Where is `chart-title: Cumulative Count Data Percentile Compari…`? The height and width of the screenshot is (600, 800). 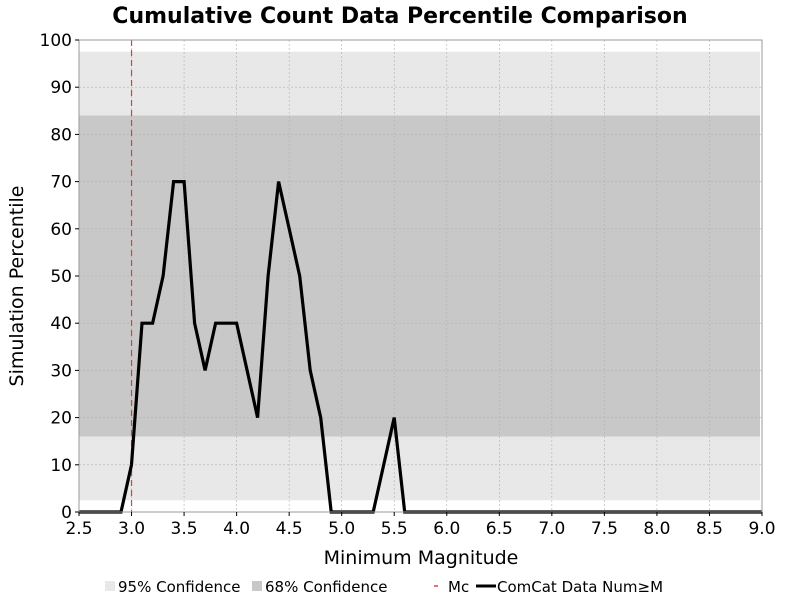
chart-title: Cumulative Count Data Percentile Compari… is located at coordinates (399, 16).